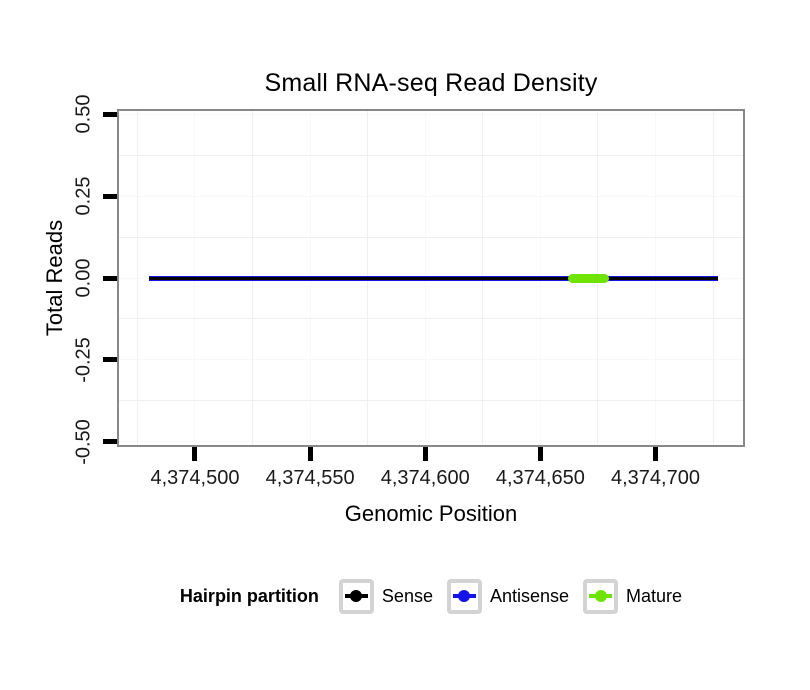  I want to click on legend-item-antisense: Antisense, so click(508, 596).